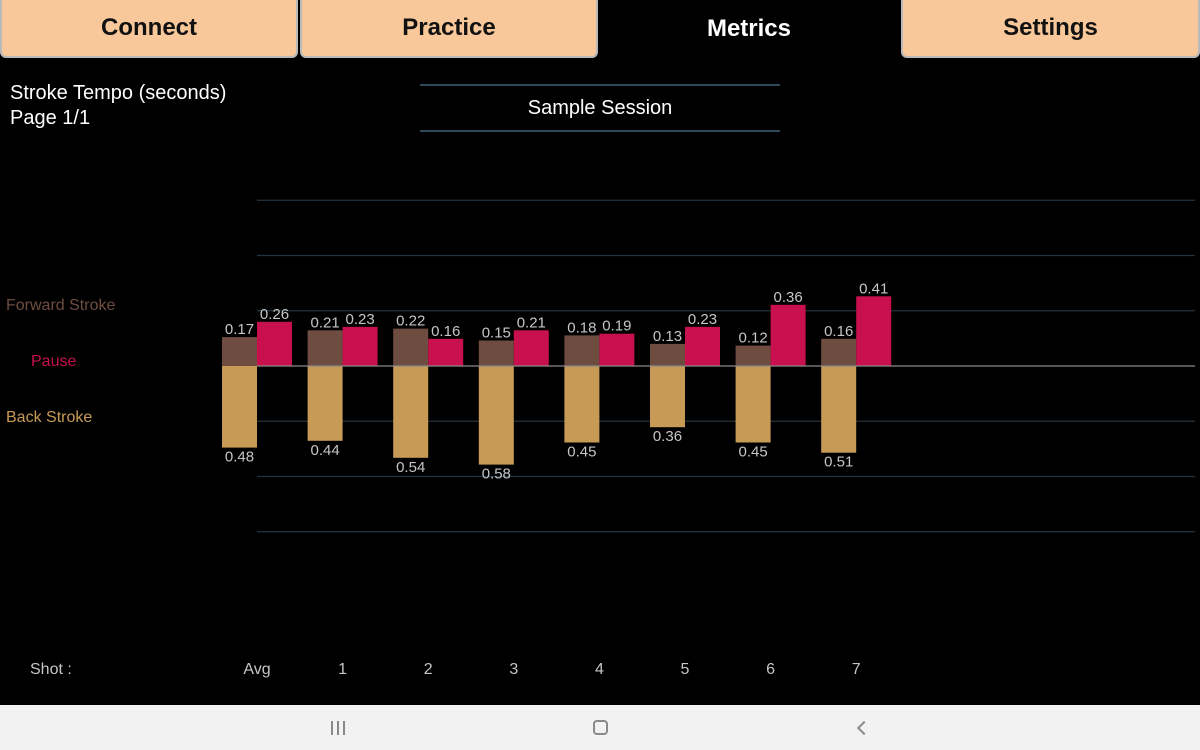 The height and width of the screenshot is (750, 1200). What do you see at coordinates (274, 314) in the screenshot?
I see `label-pause: 0.26` at bounding box center [274, 314].